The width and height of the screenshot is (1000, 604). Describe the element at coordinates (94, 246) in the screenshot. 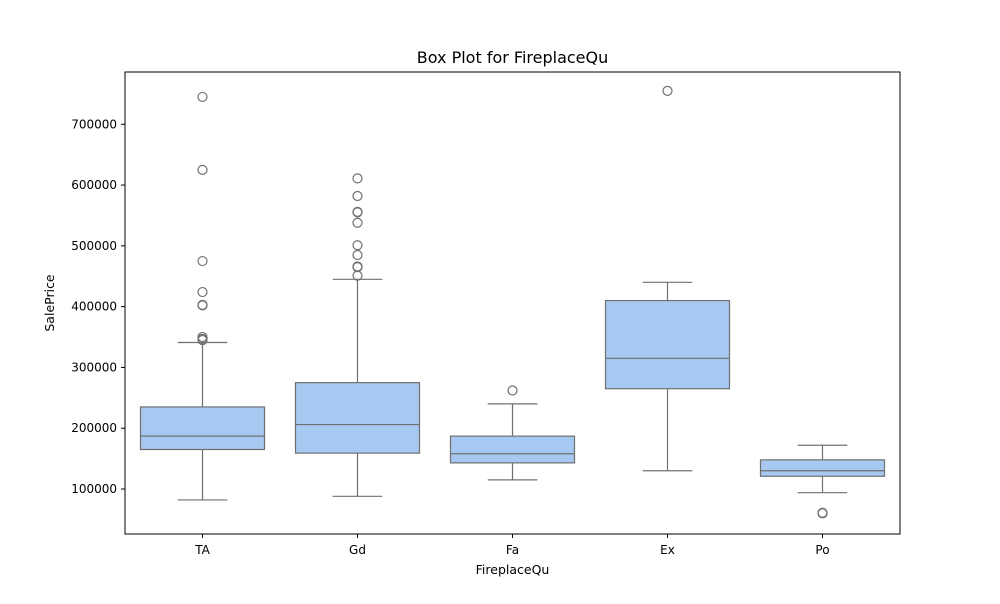

I see `y-tick-label: 500000` at that location.